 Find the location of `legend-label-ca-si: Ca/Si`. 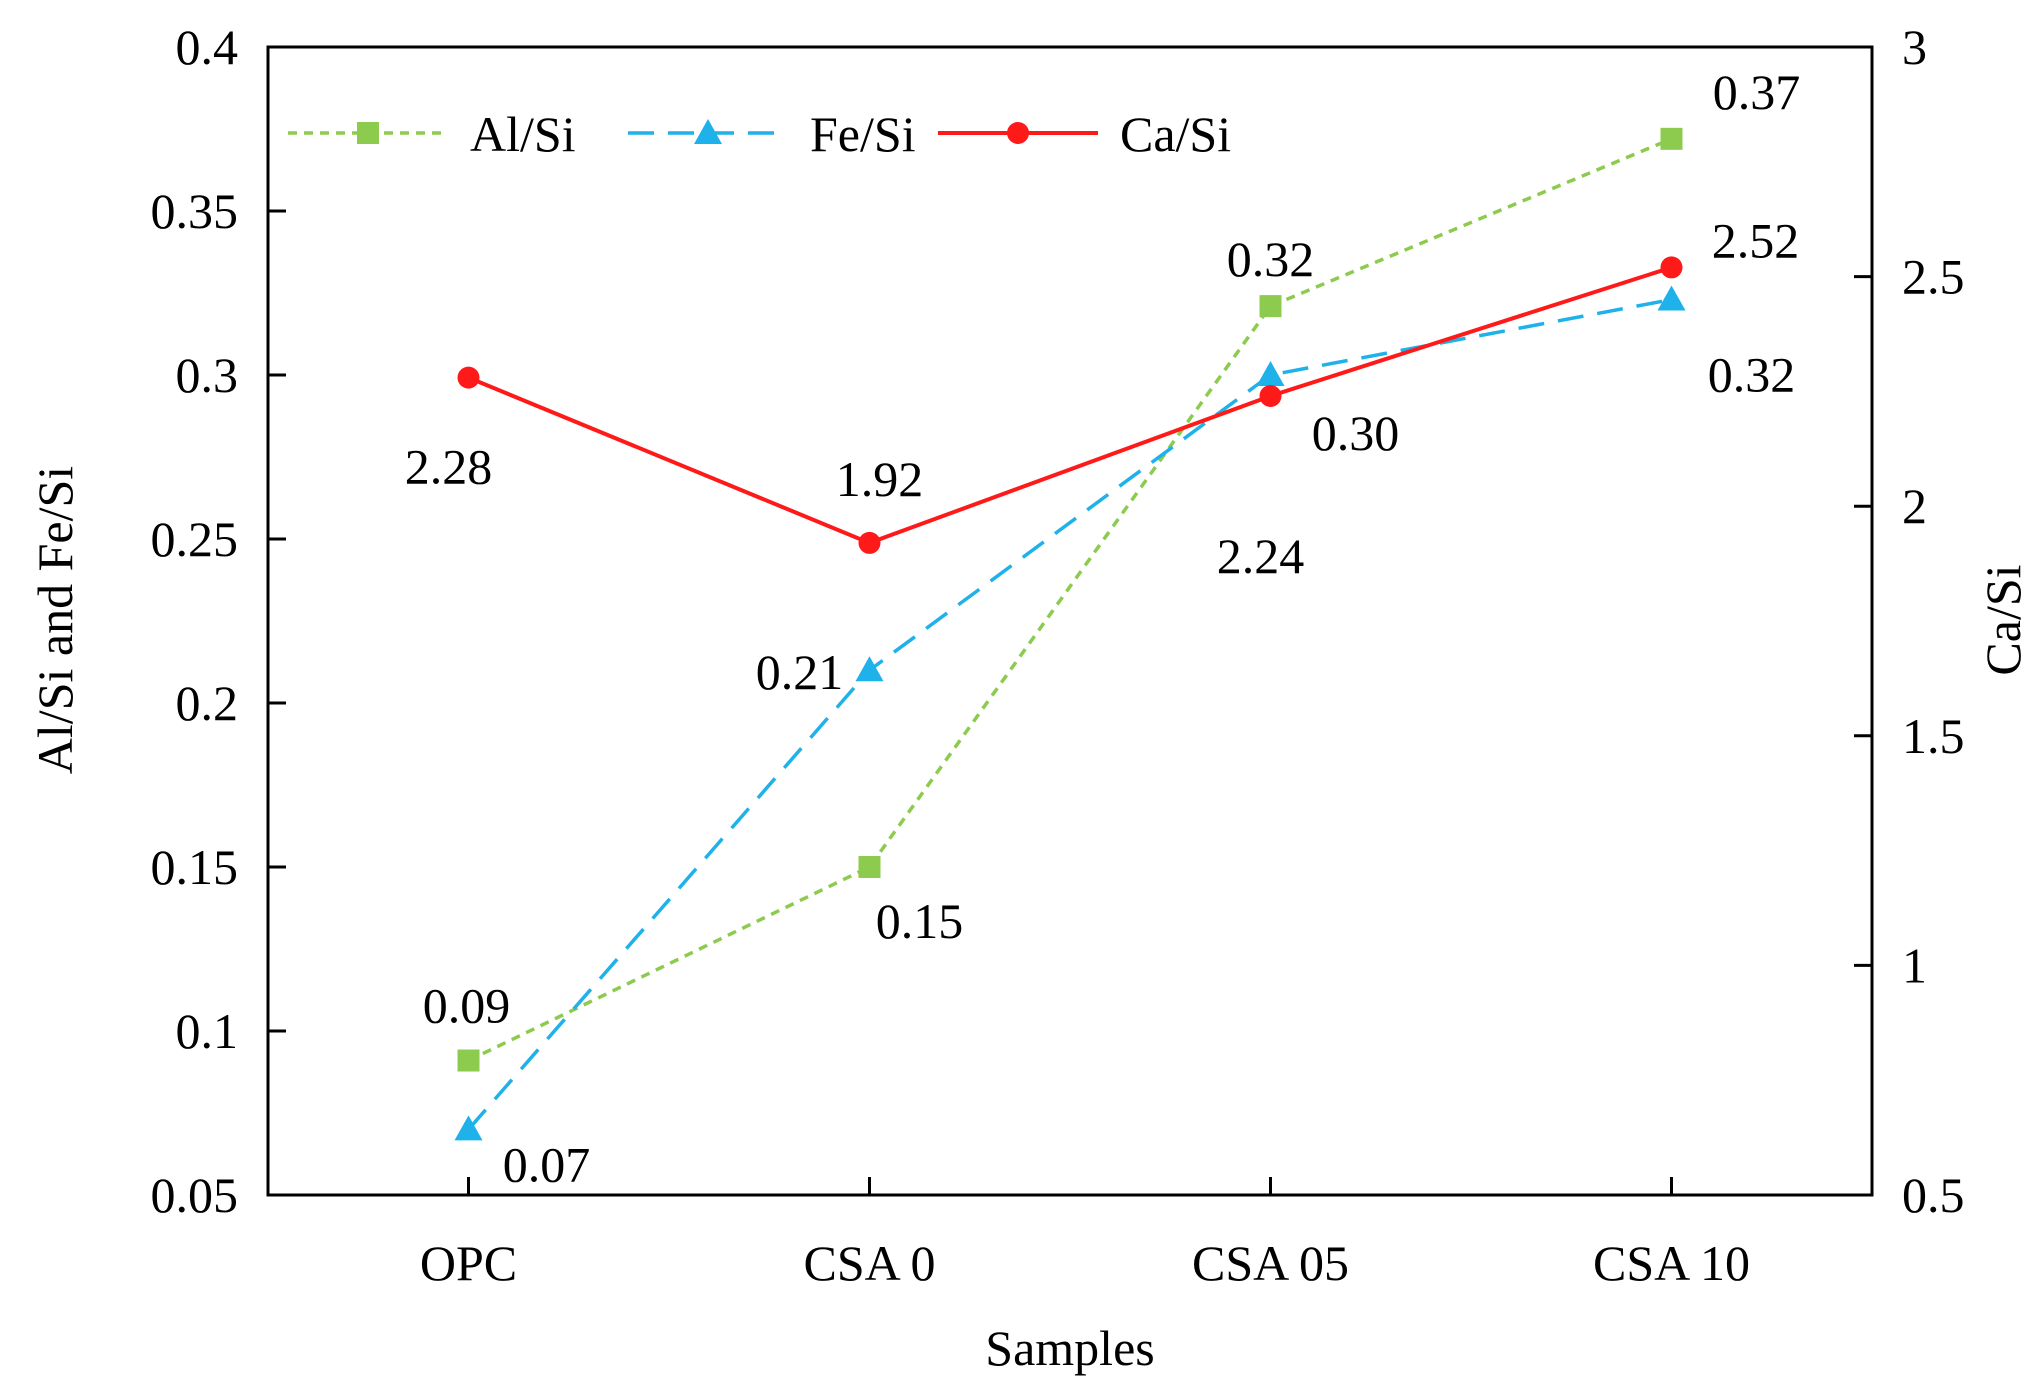

legend-label-ca-si: Ca/Si is located at coordinates (1175, 134).